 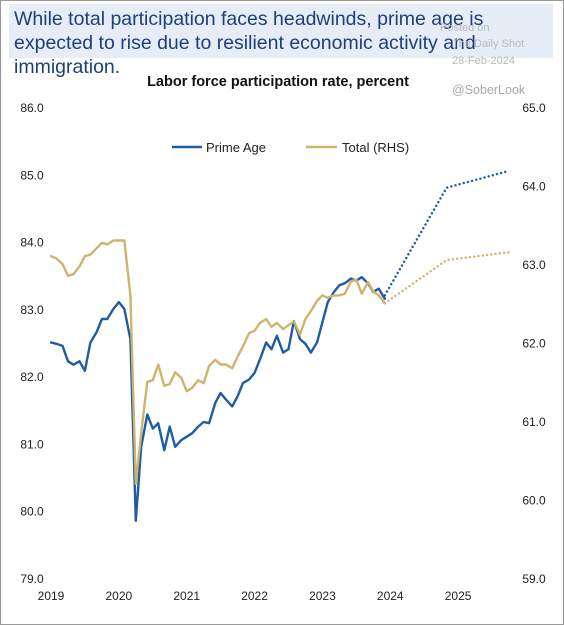 I want to click on x-axis: 2019 2020 2021 2022 2023 2024 2025, so click(x=255, y=596).